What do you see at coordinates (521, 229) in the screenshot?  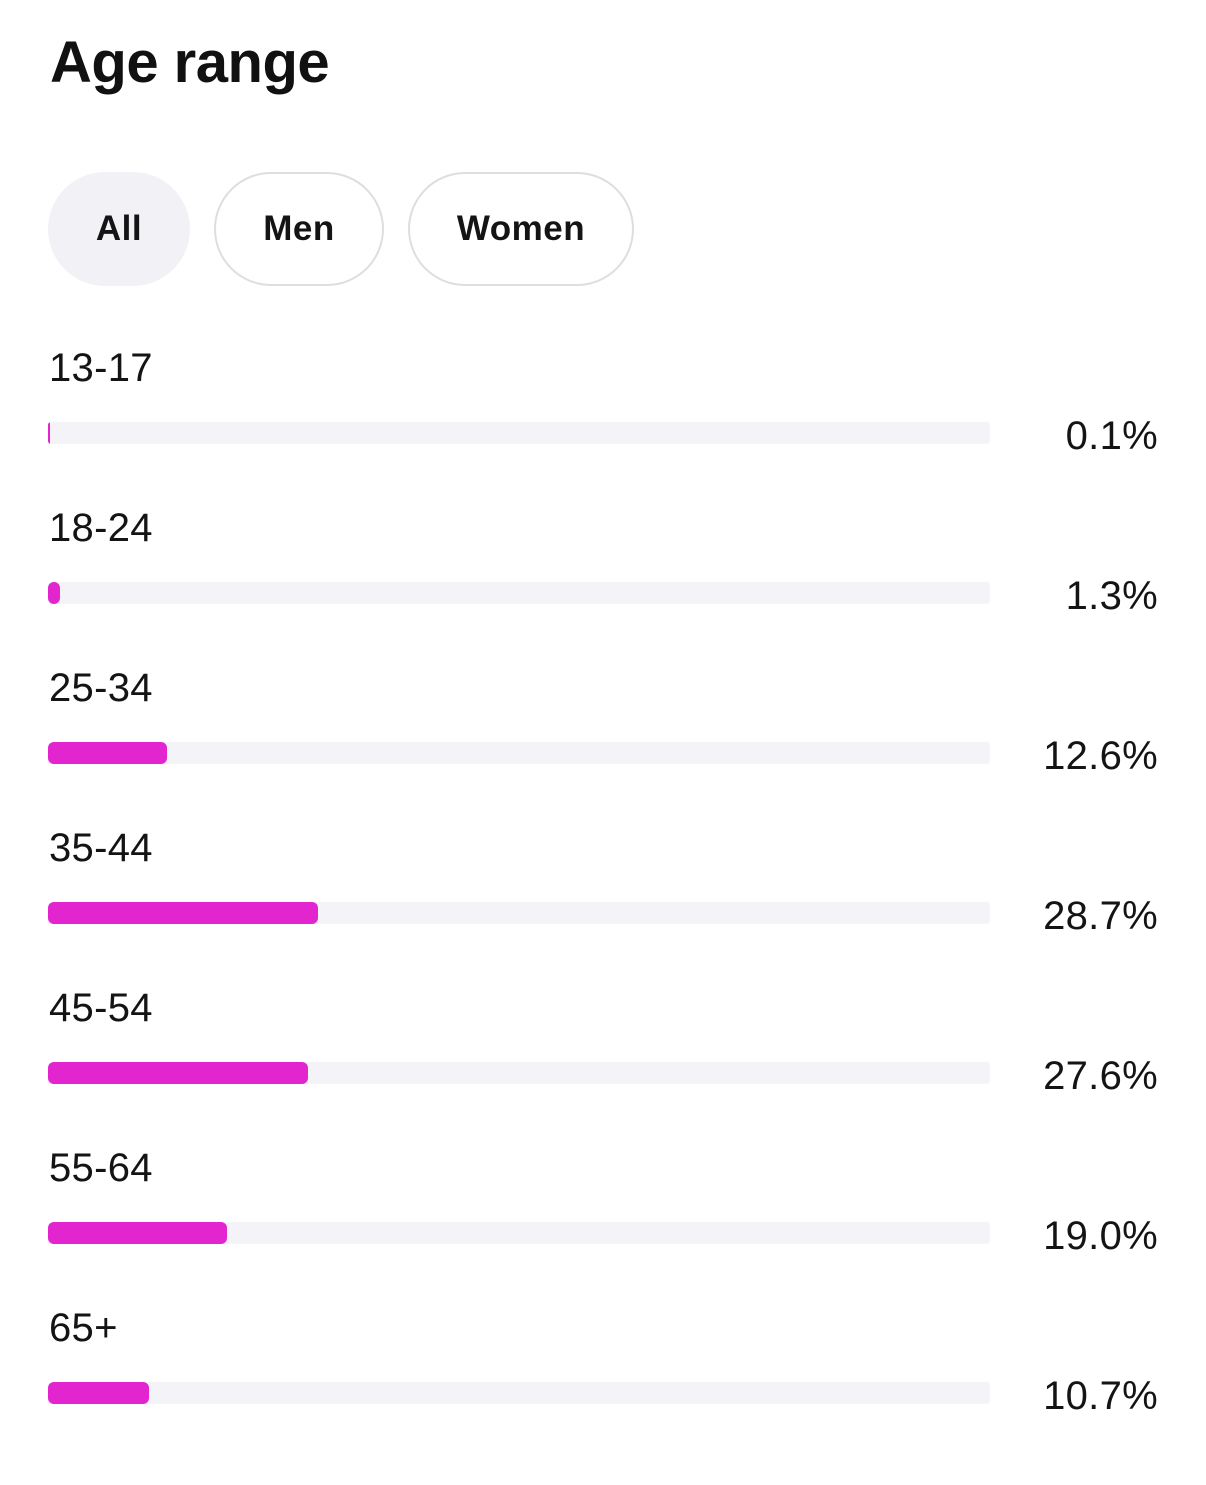 I see `filter-chip-women: Women` at bounding box center [521, 229].